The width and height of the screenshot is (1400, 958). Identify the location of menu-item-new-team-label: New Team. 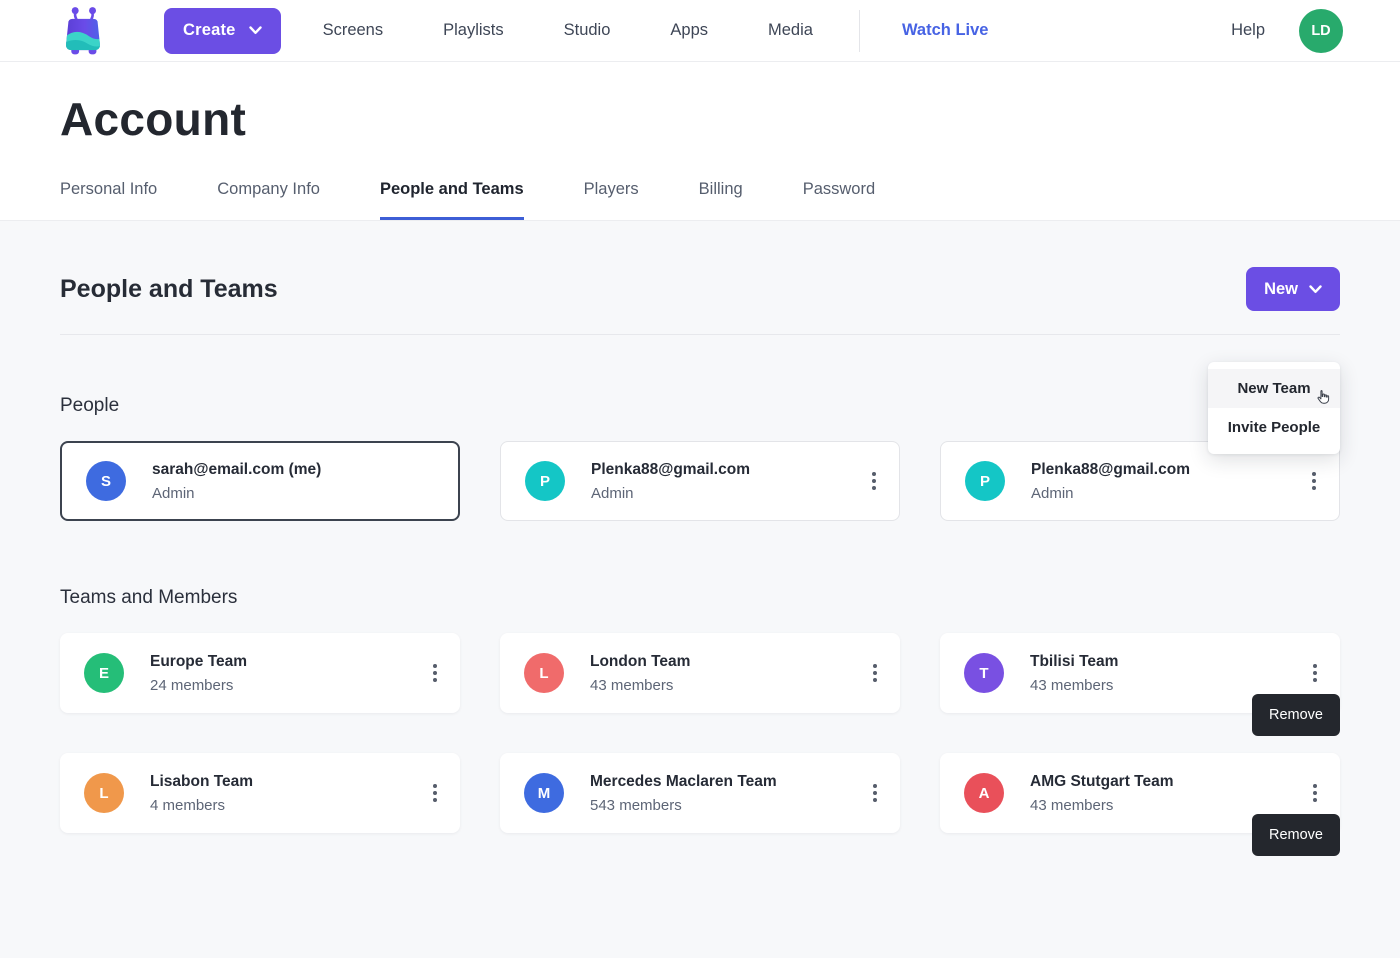
(1274, 388).